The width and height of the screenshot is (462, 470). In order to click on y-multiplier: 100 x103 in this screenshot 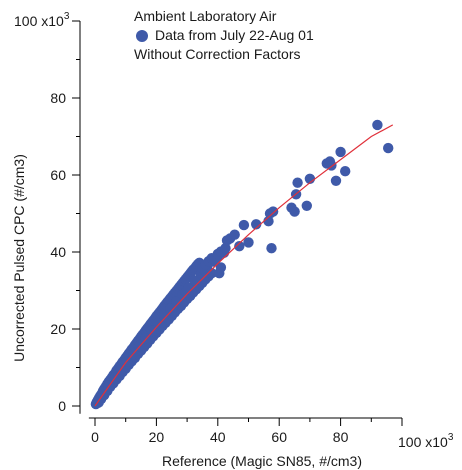, I will do `click(42, 20)`.